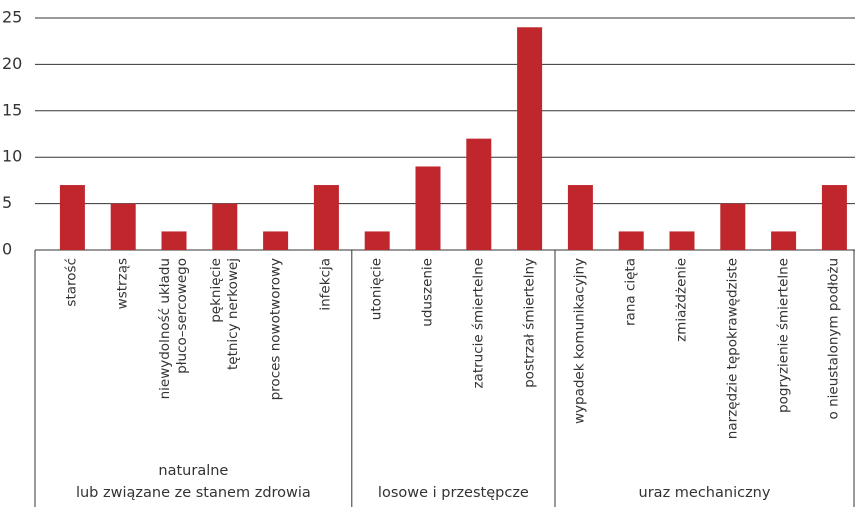 The image size is (855, 507). What do you see at coordinates (579, 341) in the screenshot?
I see `x-tick-label: wypadek komunikacyjny` at bounding box center [579, 341].